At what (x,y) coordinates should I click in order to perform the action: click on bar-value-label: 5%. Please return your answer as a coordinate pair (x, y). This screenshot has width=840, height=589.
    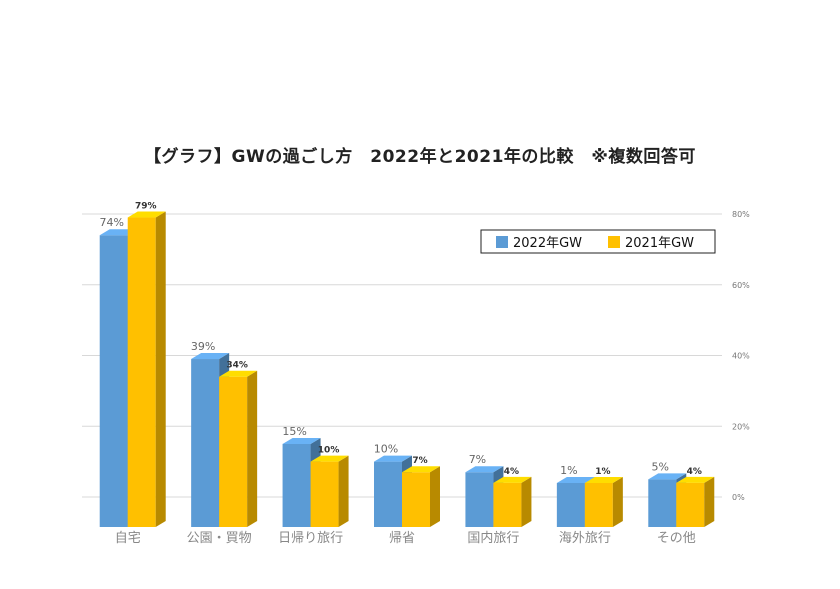
    Looking at the image, I should click on (660, 466).